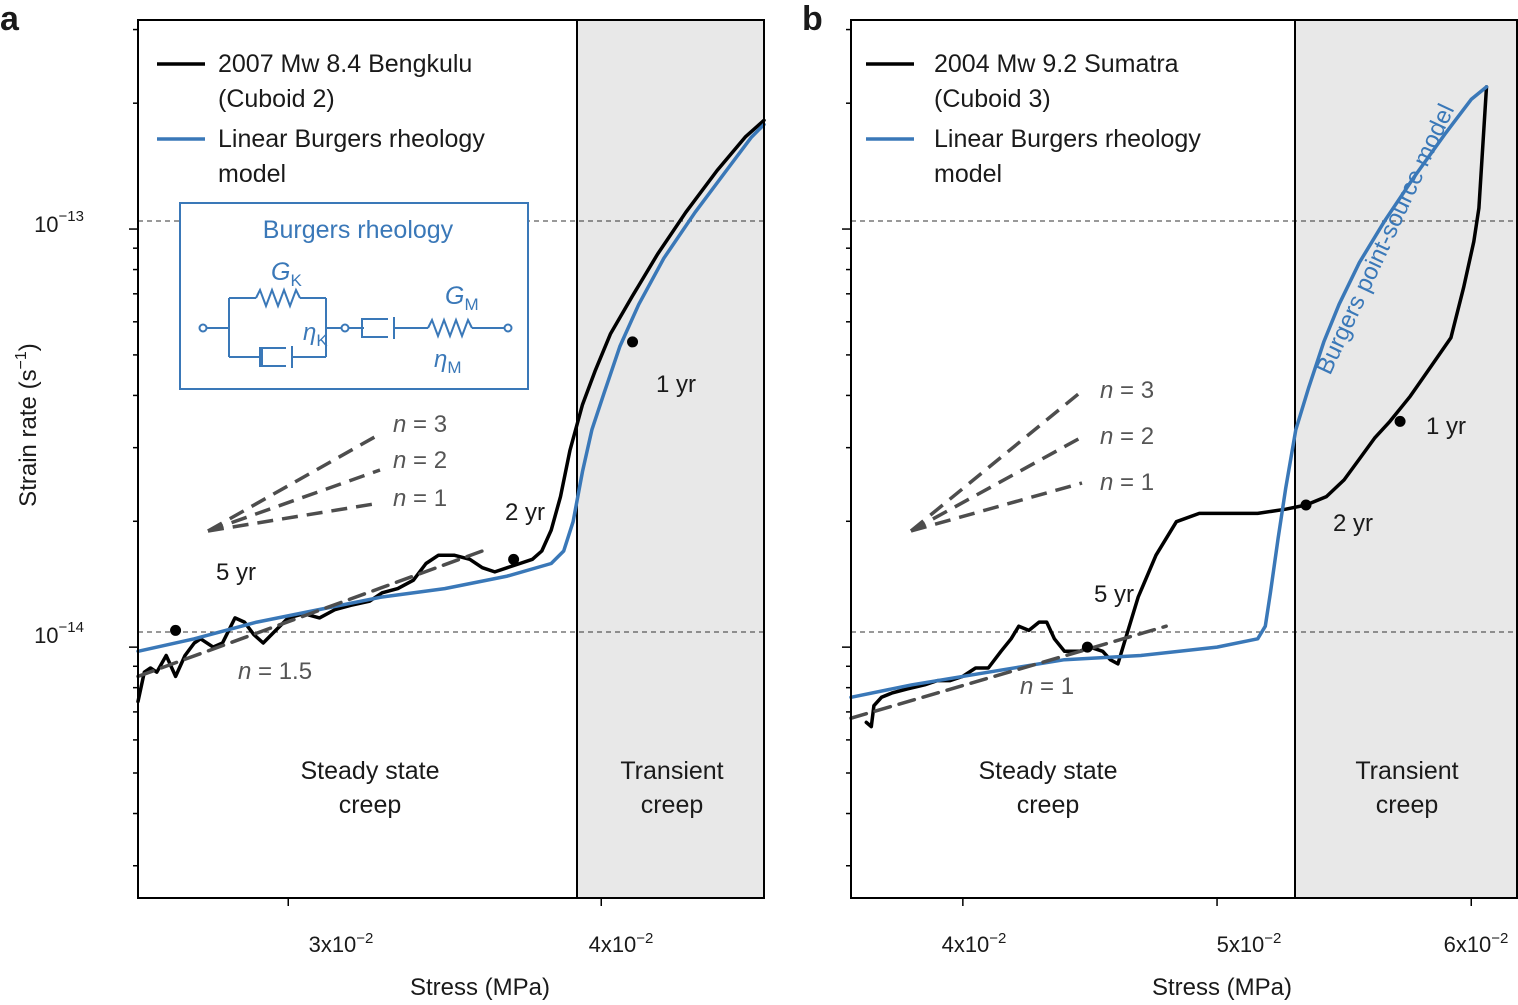 This screenshot has height=1005, width=1518. I want to click on legend-model-a-line2: model, so click(252, 174).